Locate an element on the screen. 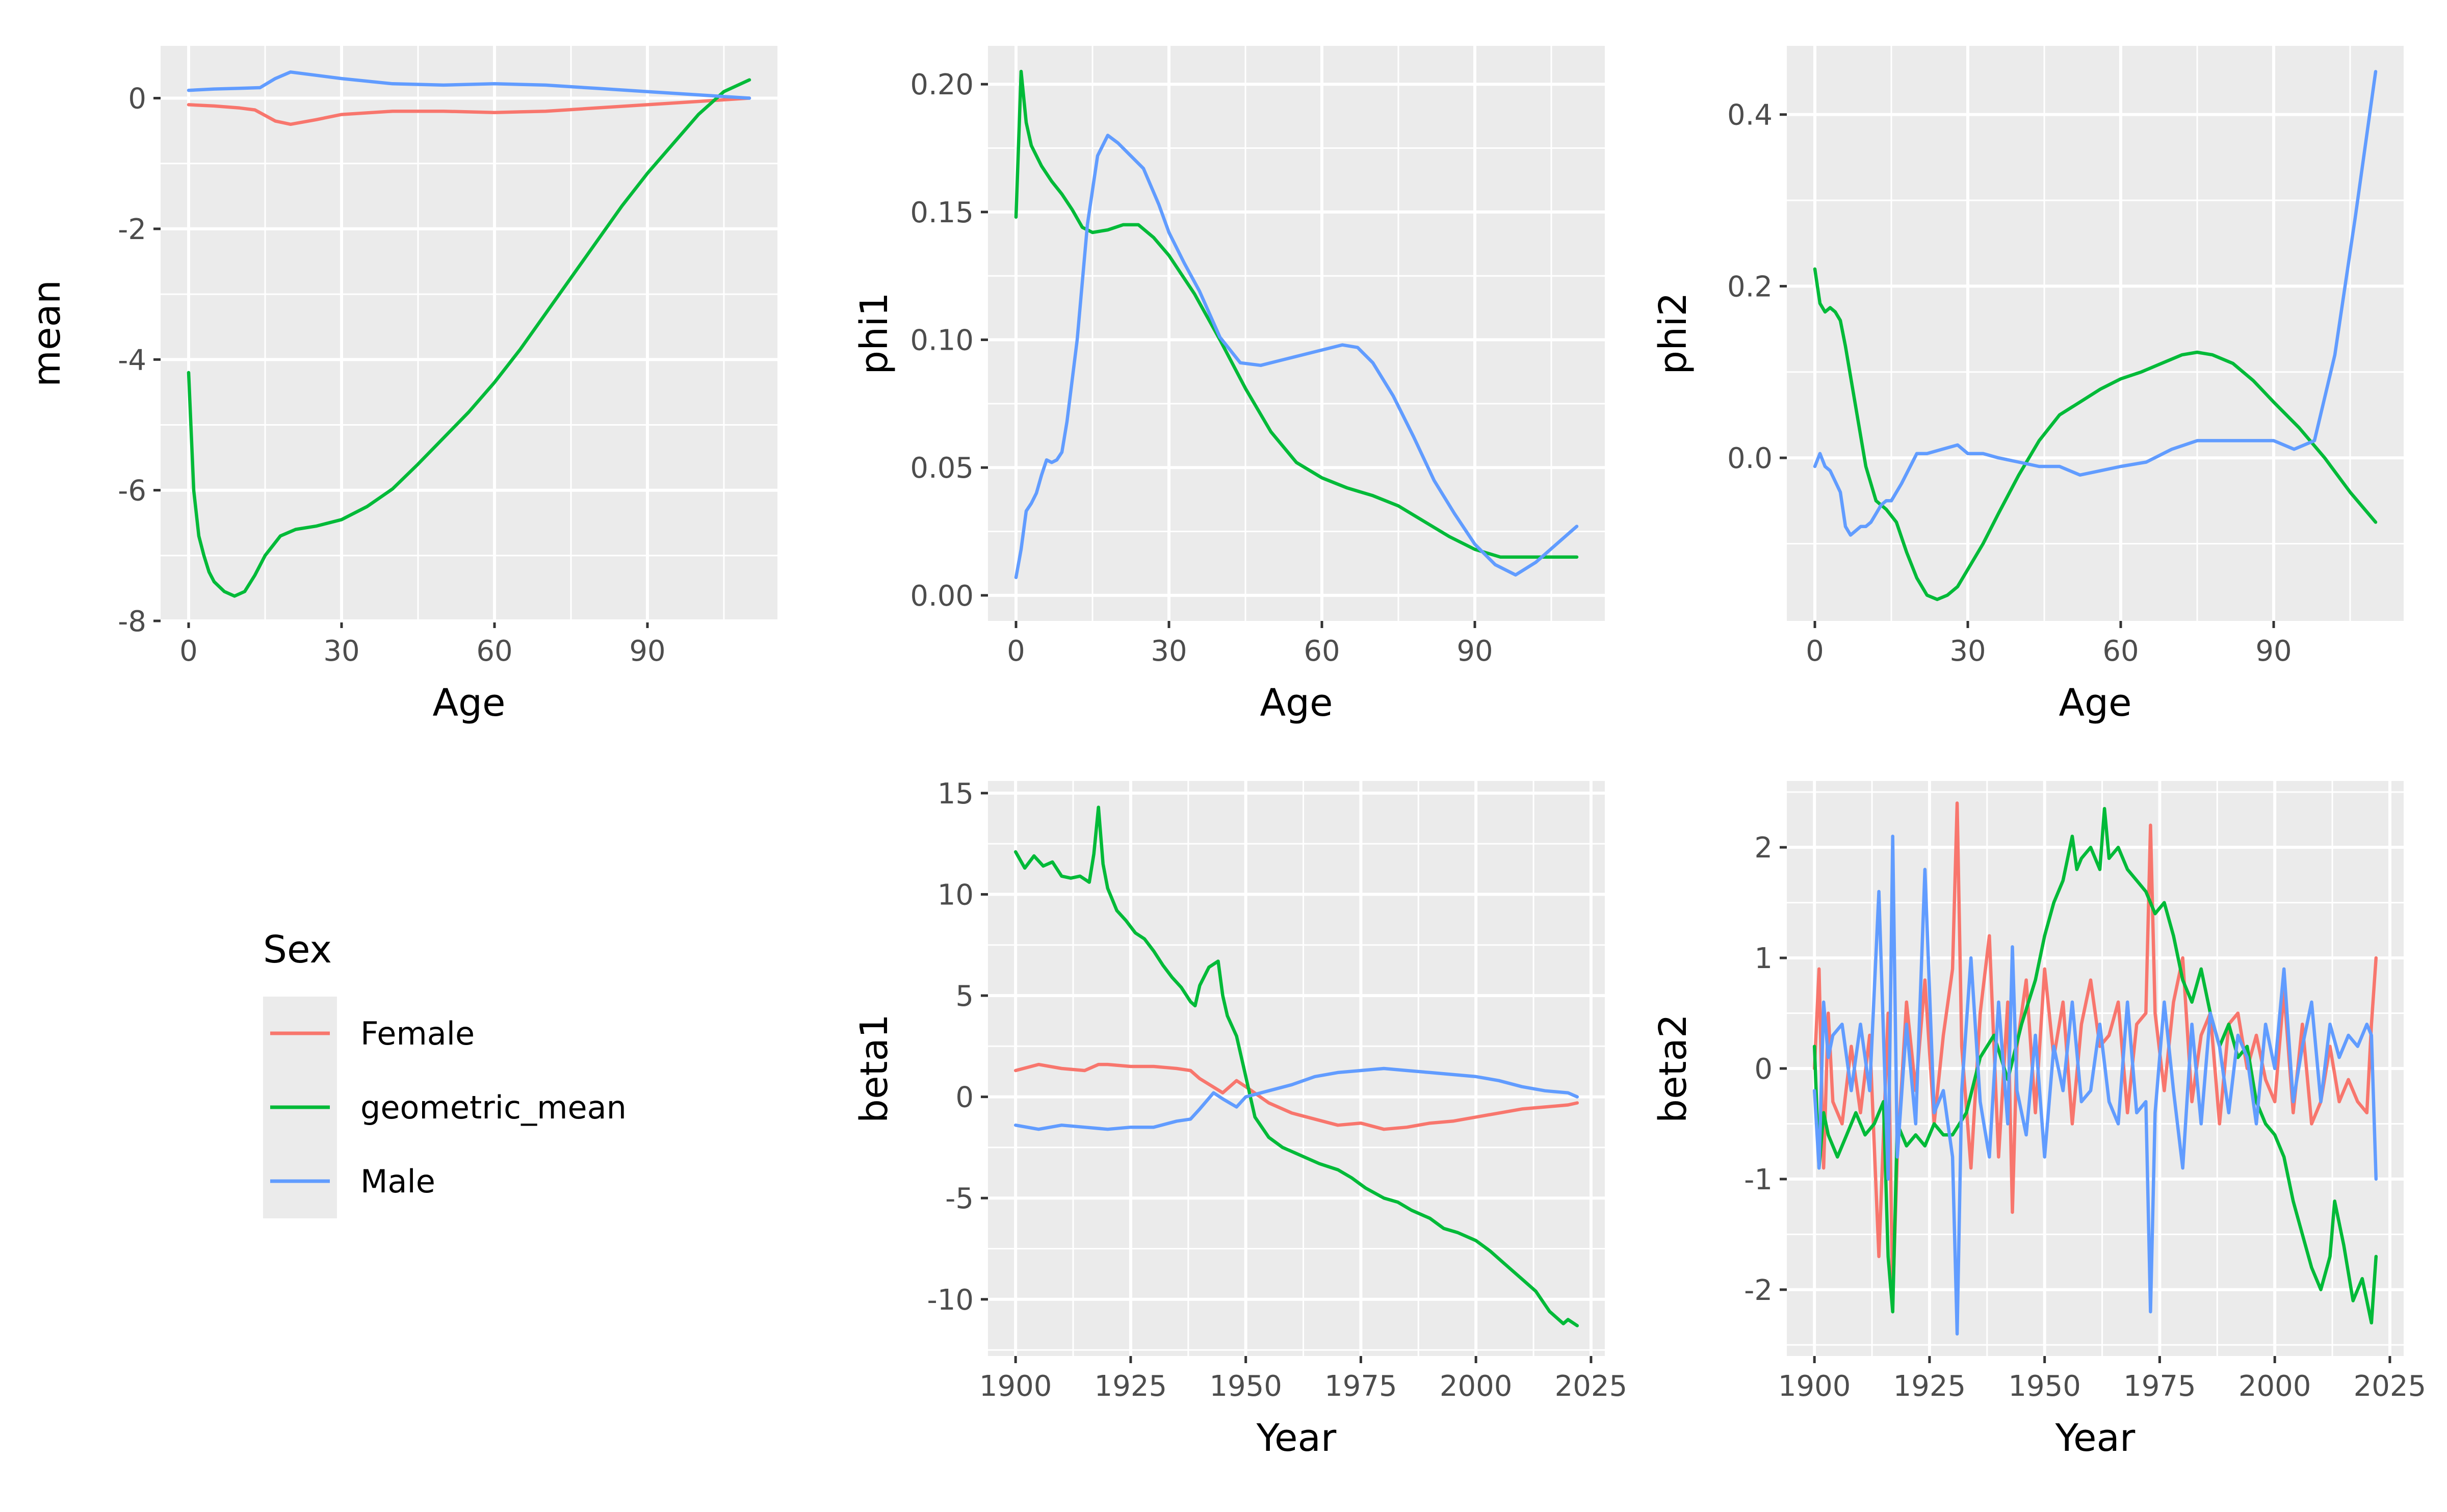  phi2-panel-background is located at coordinates (2095, 333).